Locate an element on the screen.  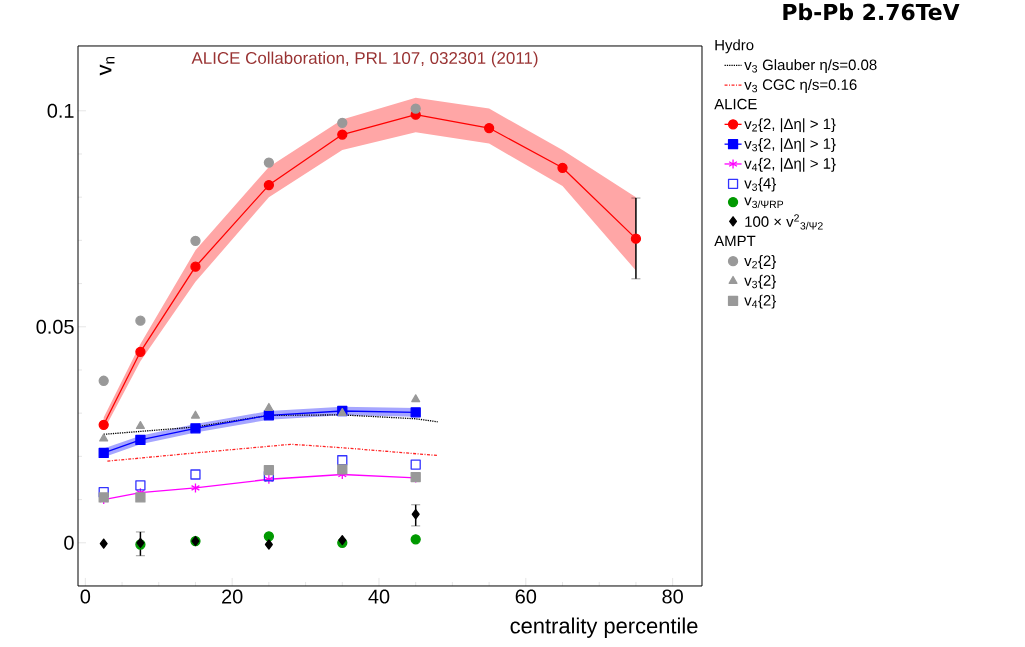
annotation: ALICE Collaboration, PRL 107, 032301 (2011) is located at coordinates (364, 59).